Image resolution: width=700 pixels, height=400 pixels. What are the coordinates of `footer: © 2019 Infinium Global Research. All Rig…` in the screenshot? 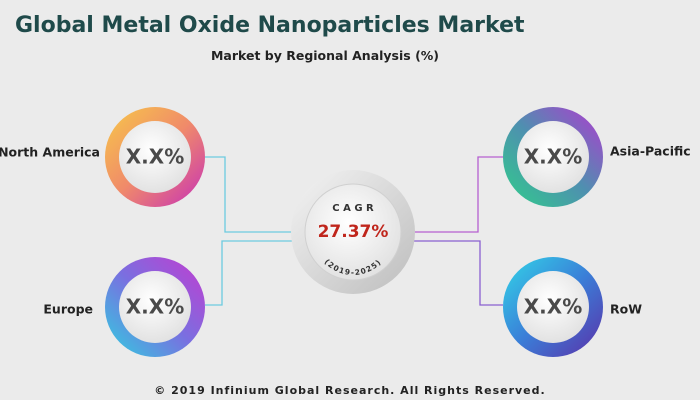 It's located at (349, 390).